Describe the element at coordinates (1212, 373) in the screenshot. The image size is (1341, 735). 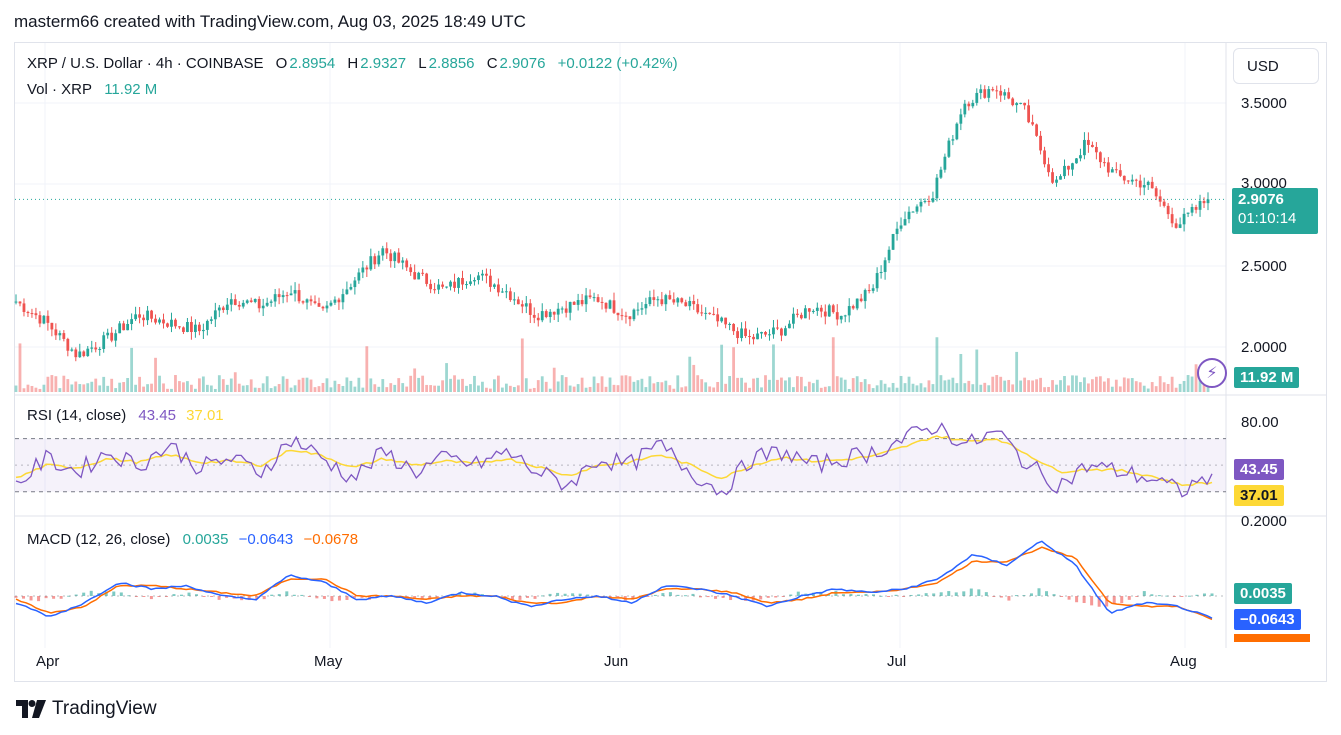
I see `lightning-icon: ⚡` at that location.